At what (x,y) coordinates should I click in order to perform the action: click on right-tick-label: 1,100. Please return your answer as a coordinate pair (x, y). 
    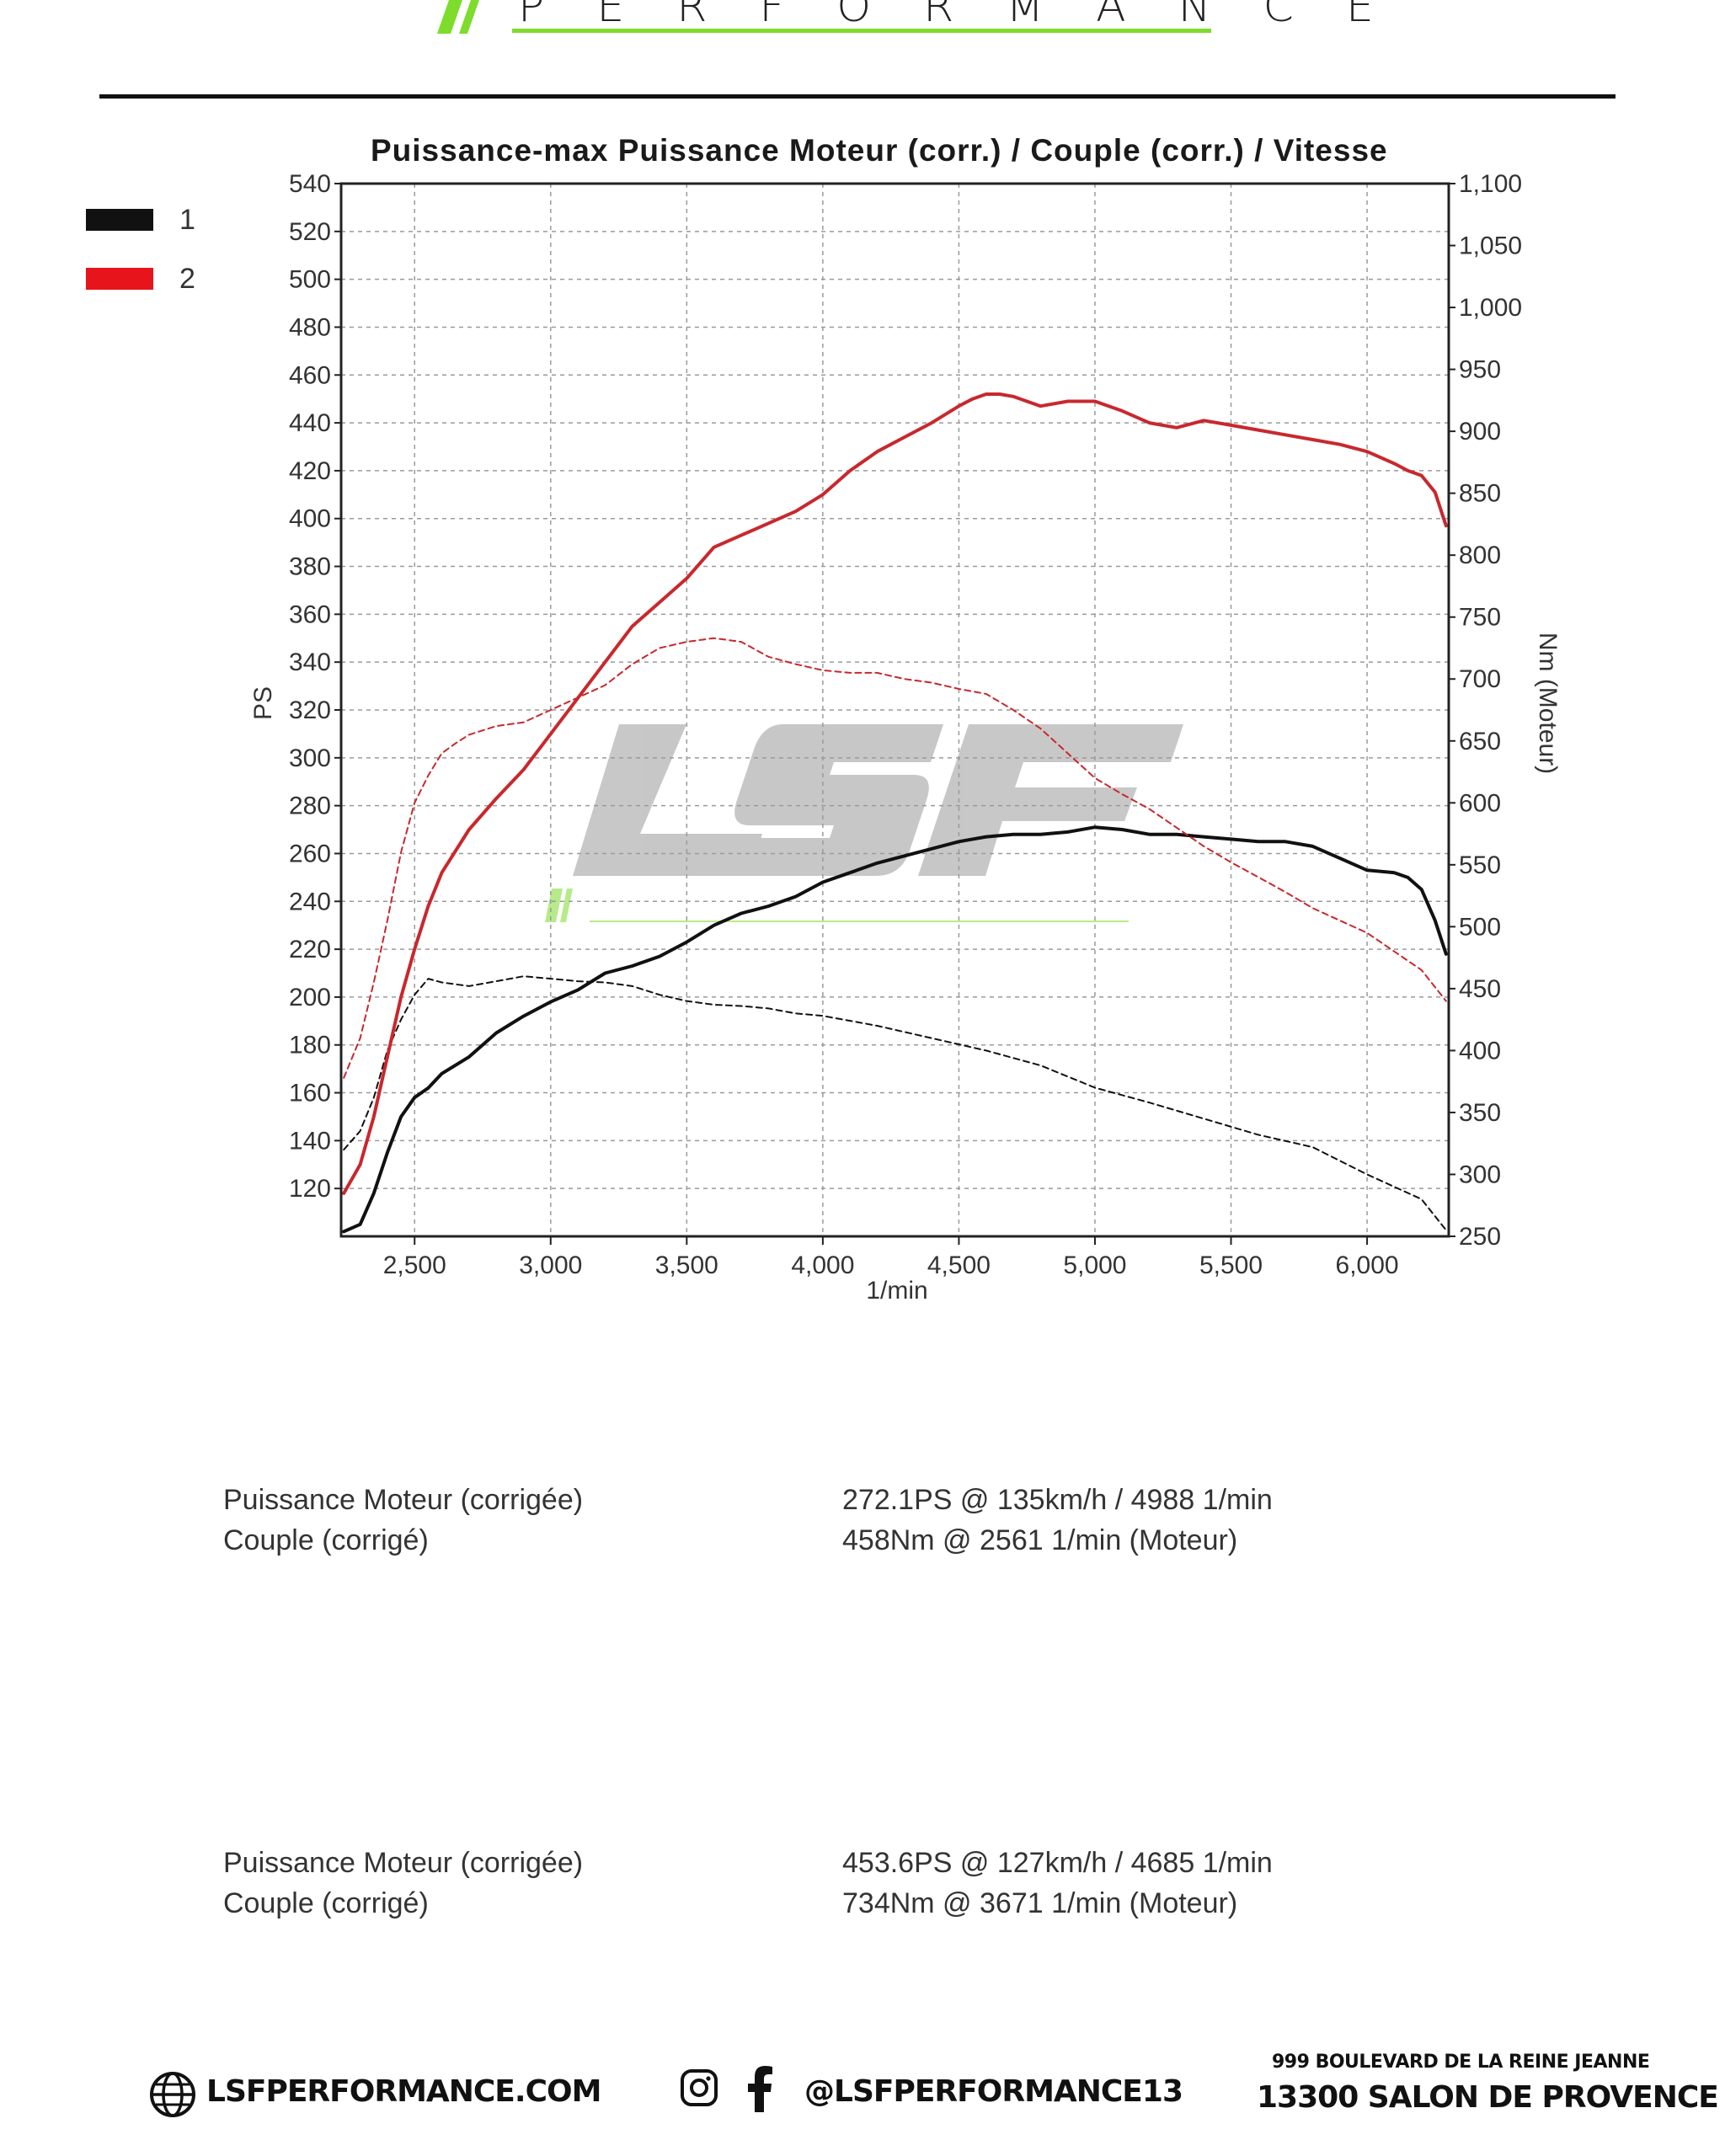
    Looking at the image, I should click on (1490, 184).